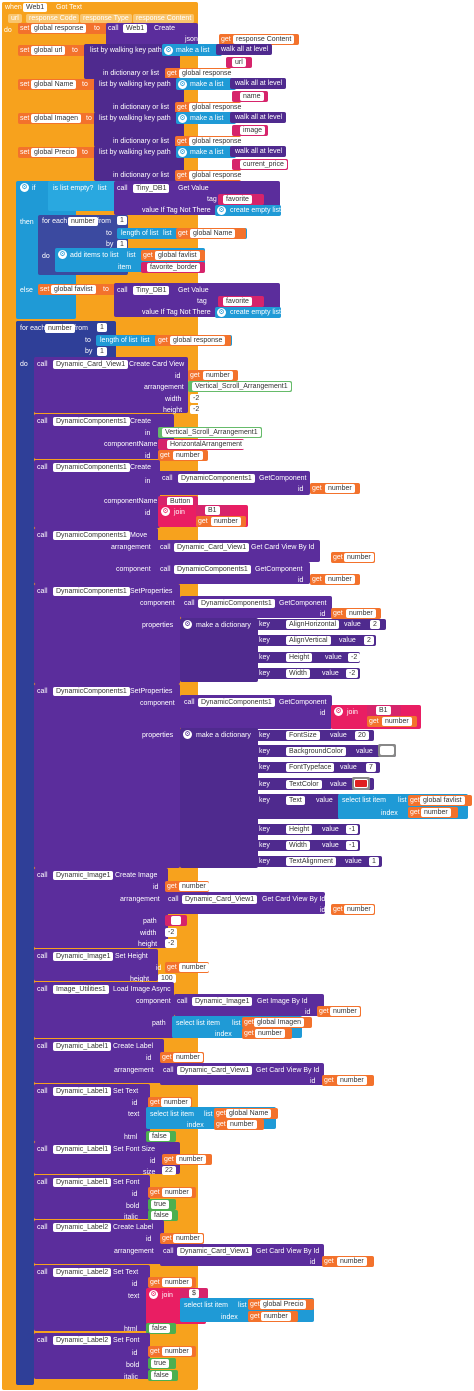 The width and height of the screenshot is (474, 1391). I want to click on create-empty-list-block, so click(248, 210).